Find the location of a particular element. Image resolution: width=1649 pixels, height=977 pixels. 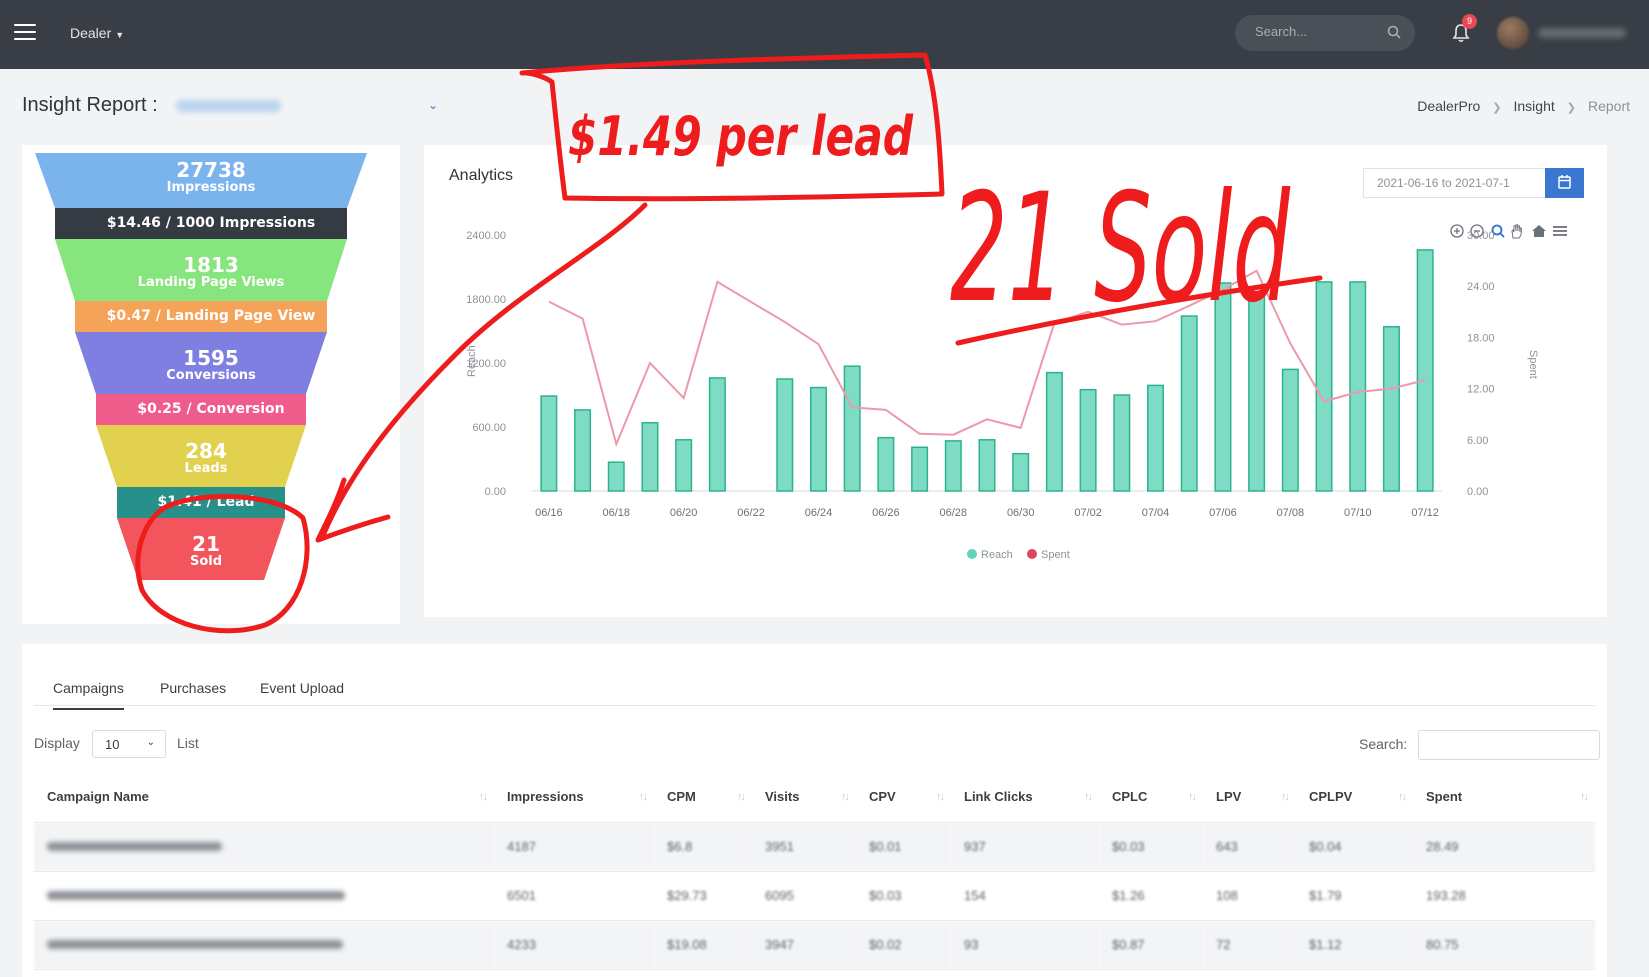

username-redacted is located at coordinates (1582, 33).